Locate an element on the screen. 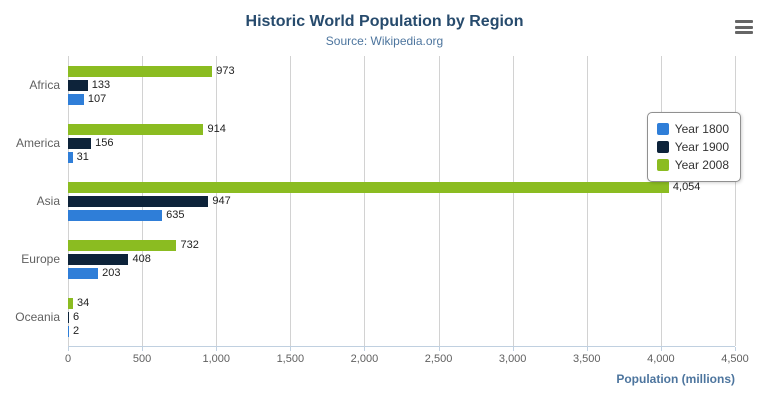 The height and width of the screenshot is (416, 769). bar-group-asia: 4,054 947 635 is located at coordinates (401, 201).